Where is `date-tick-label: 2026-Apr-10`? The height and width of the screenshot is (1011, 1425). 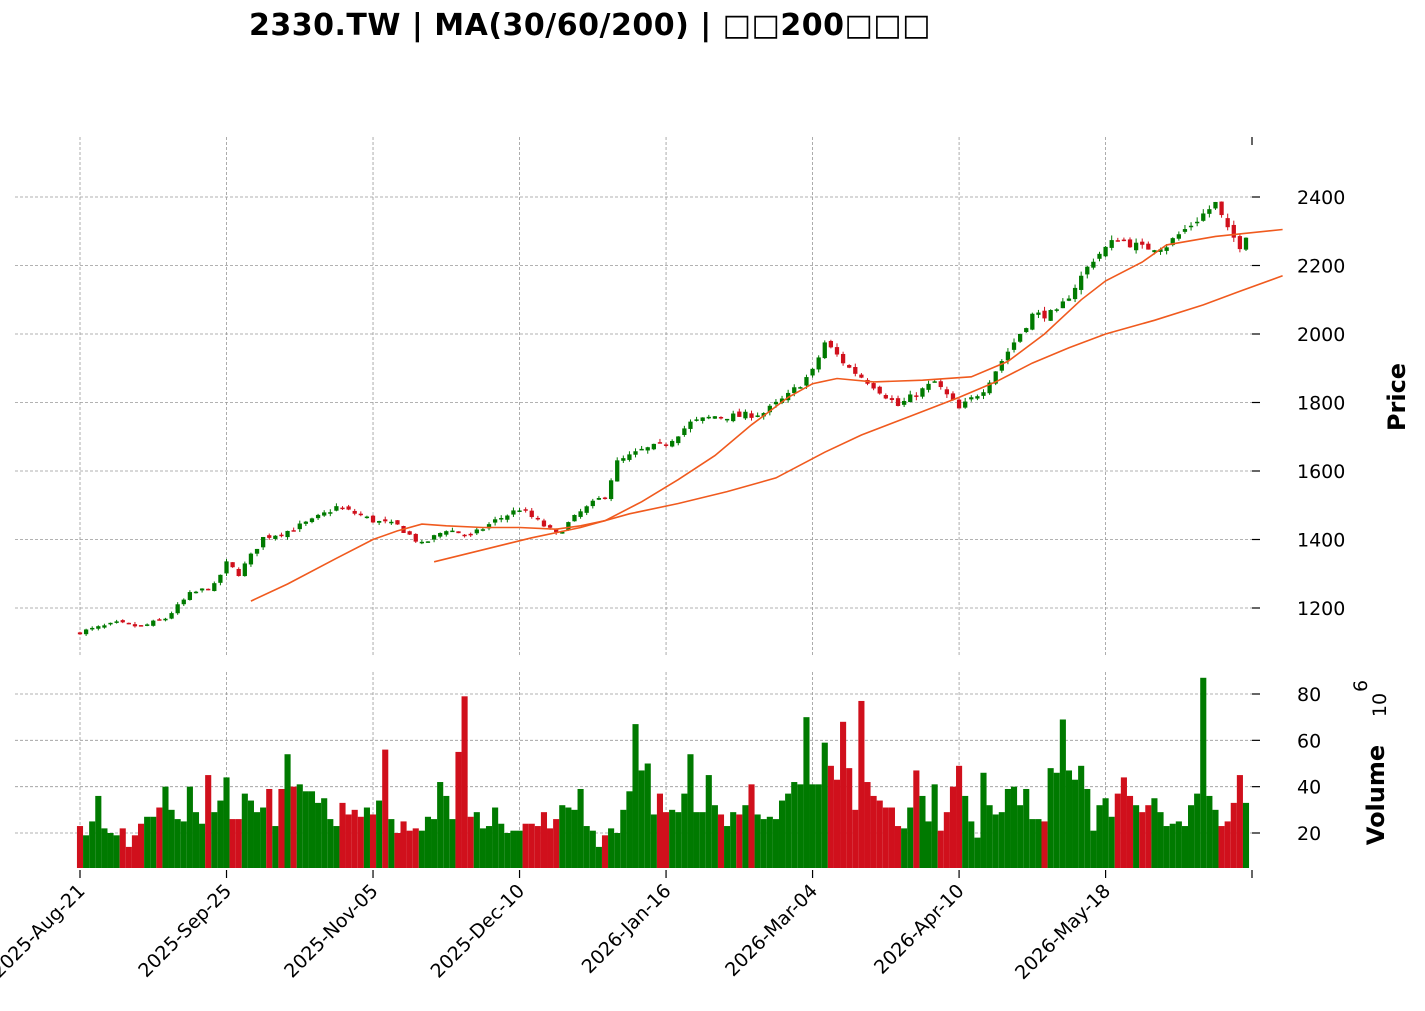
date-tick-label: 2026-Apr-10 is located at coordinates (919, 929).